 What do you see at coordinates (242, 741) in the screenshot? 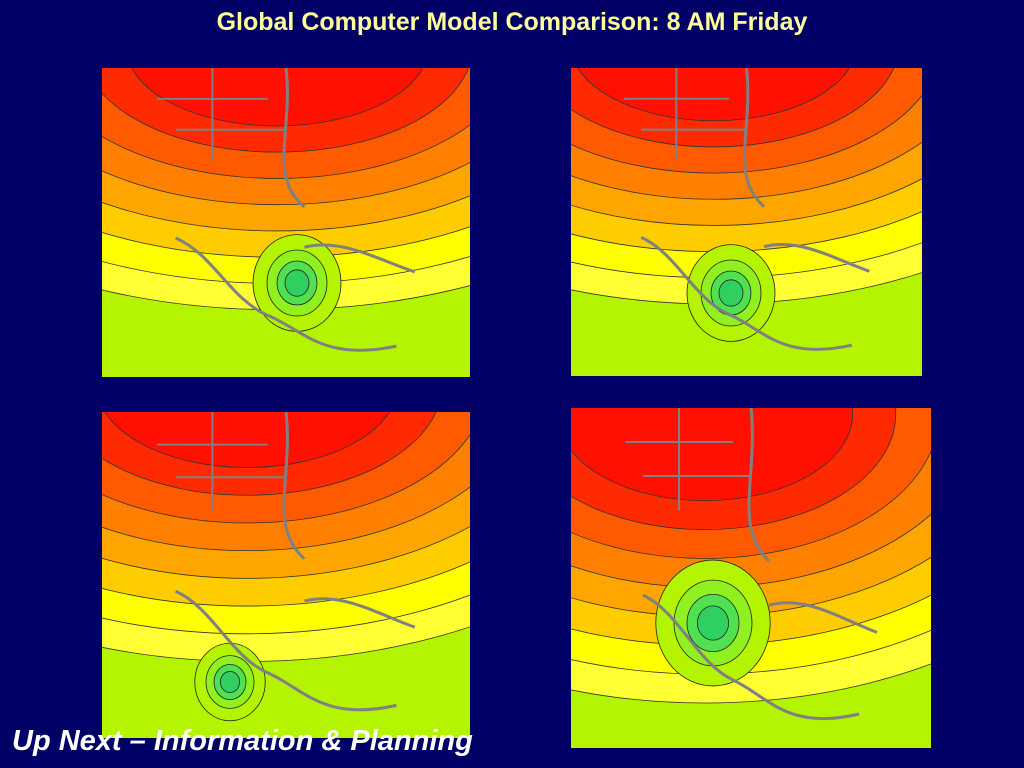
I see `footer-text: Up Next – Information & Planning` at bounding box center [242, 741].